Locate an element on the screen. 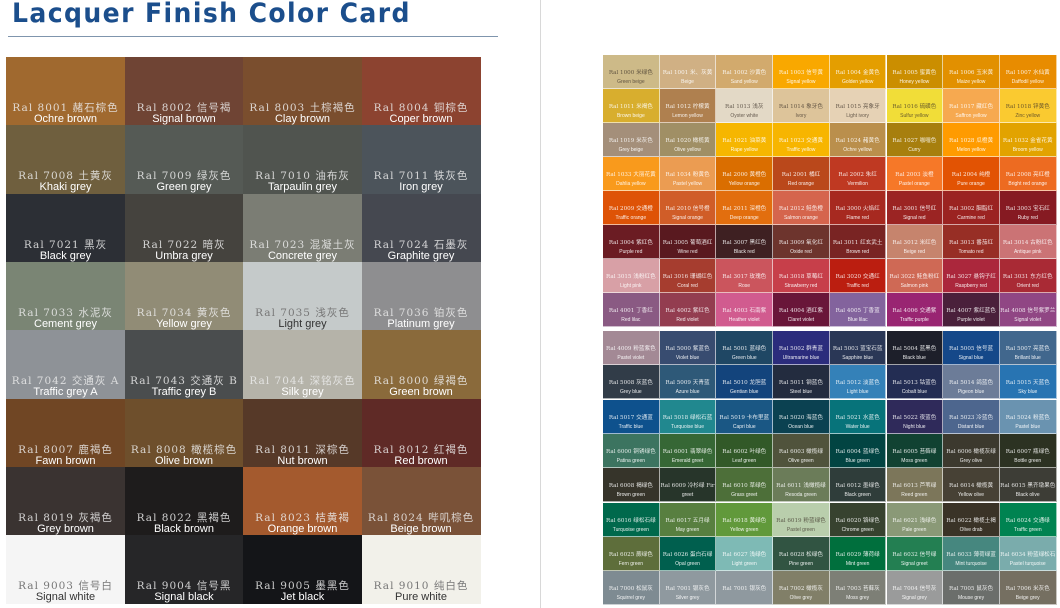 The height and width of the screenshot is (608, 1060). color-swatch: Ral 1013 浅灰 Oyster white is located at coordinates (745, 106).